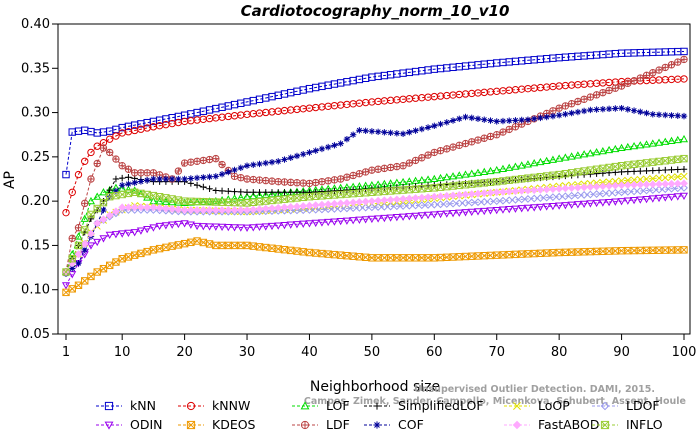 The width and height of the screenshot is (698, 434). Describe the element at coordinates (321, 405) in the screenshot. I see `legend-item-lof: LOF` at that location.